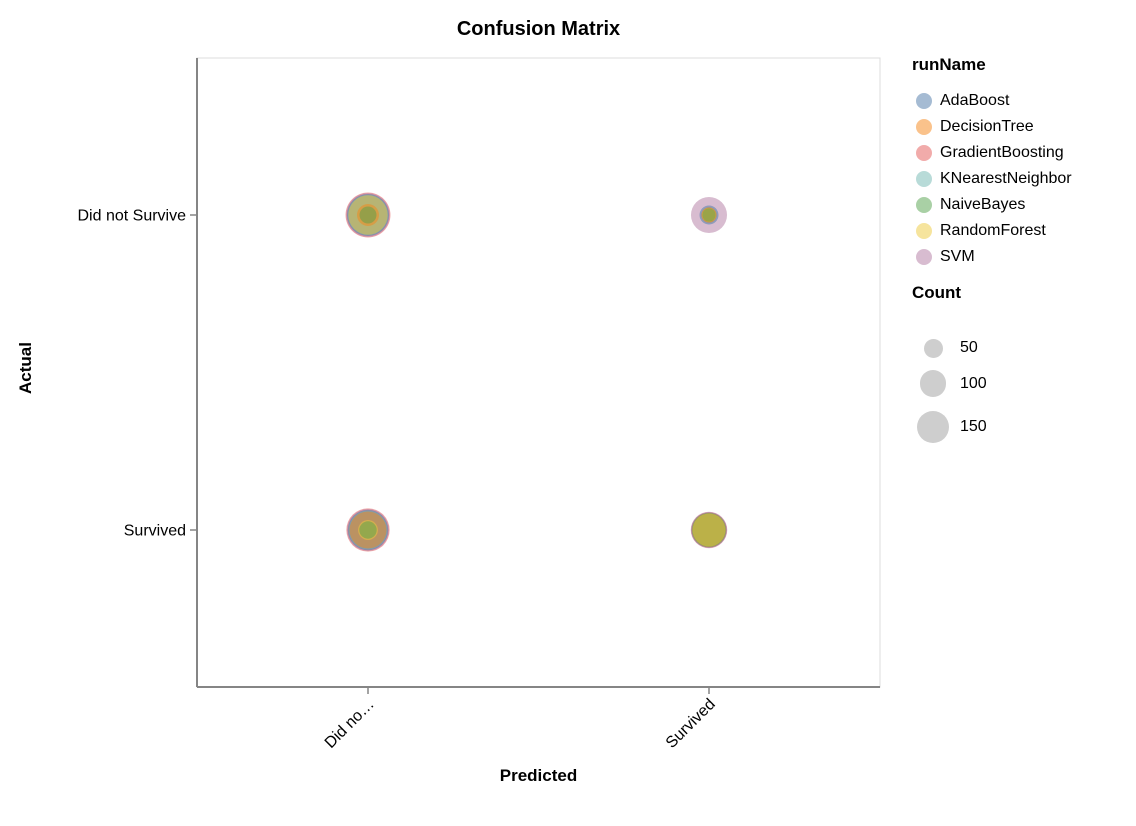 This screenshot has width=1136, height=826. I want to click on size-legend-items: 50 100 150, so click(1017, 378).